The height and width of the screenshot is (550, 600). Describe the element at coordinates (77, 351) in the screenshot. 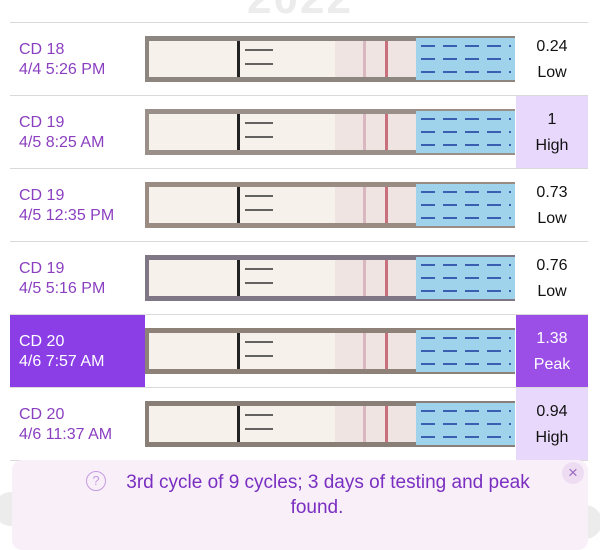

I see `date-cell: CD 20 4/6 7:57 AM` at that location.